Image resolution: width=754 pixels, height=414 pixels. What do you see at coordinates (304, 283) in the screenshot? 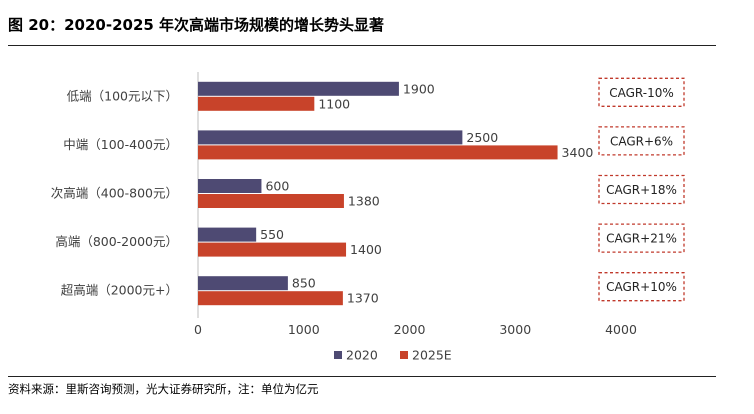
I see `data-label: 850` at bounding box center [304, 283].